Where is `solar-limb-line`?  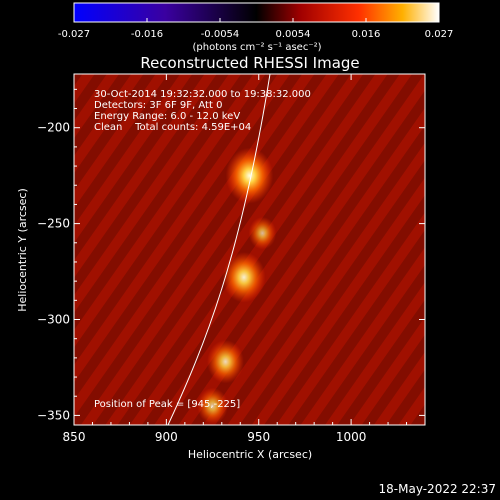
solar-limb-line is located at coordinates (219, 249).